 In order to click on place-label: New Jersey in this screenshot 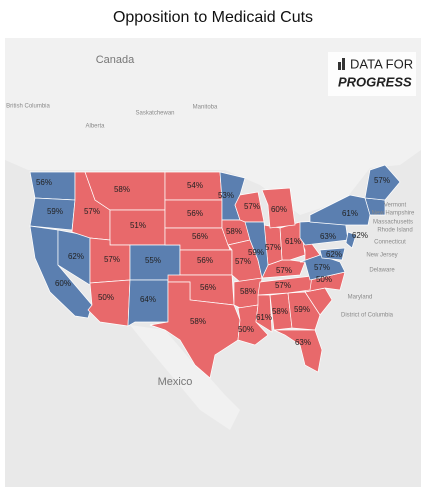, I will do `click(381, 256)`.